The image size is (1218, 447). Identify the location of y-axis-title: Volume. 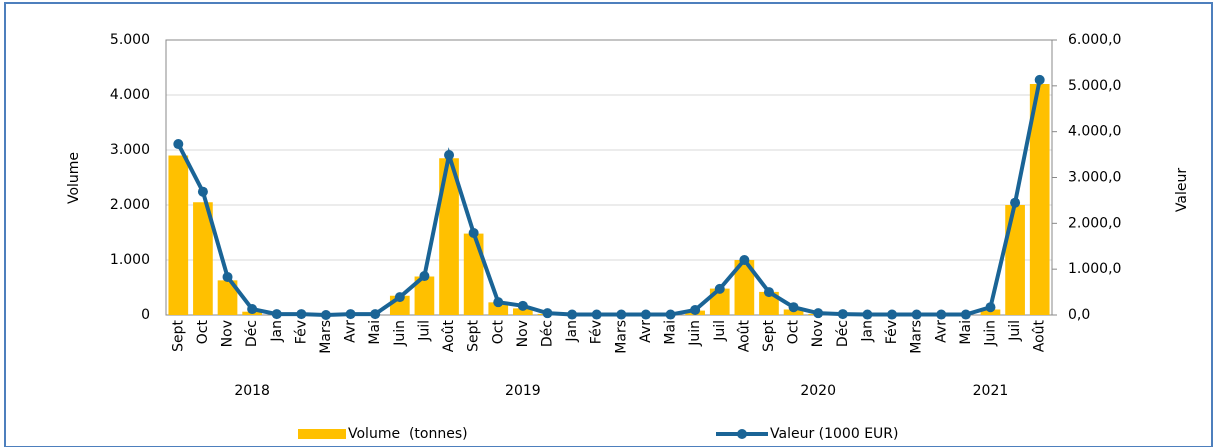
(74, 178).